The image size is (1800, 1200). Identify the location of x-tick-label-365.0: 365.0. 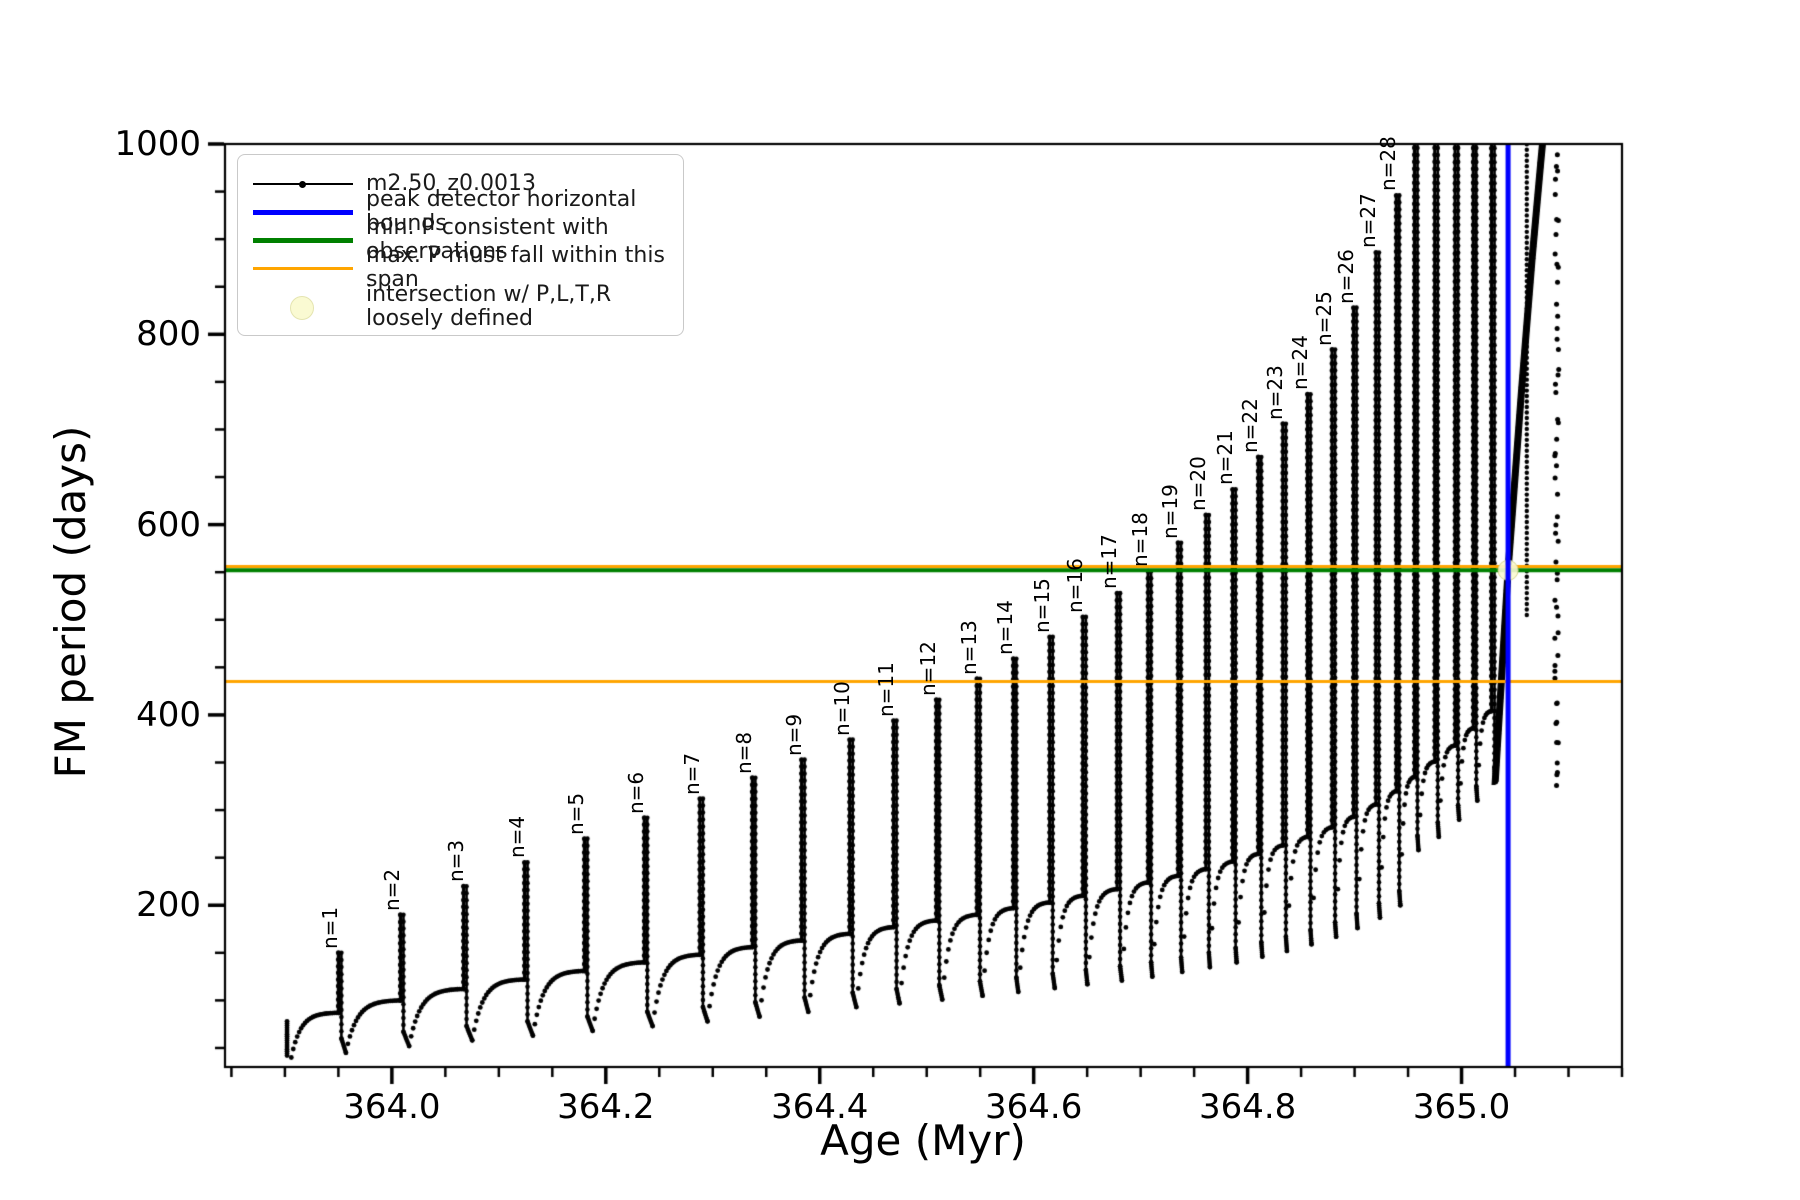
(1461, 1107).